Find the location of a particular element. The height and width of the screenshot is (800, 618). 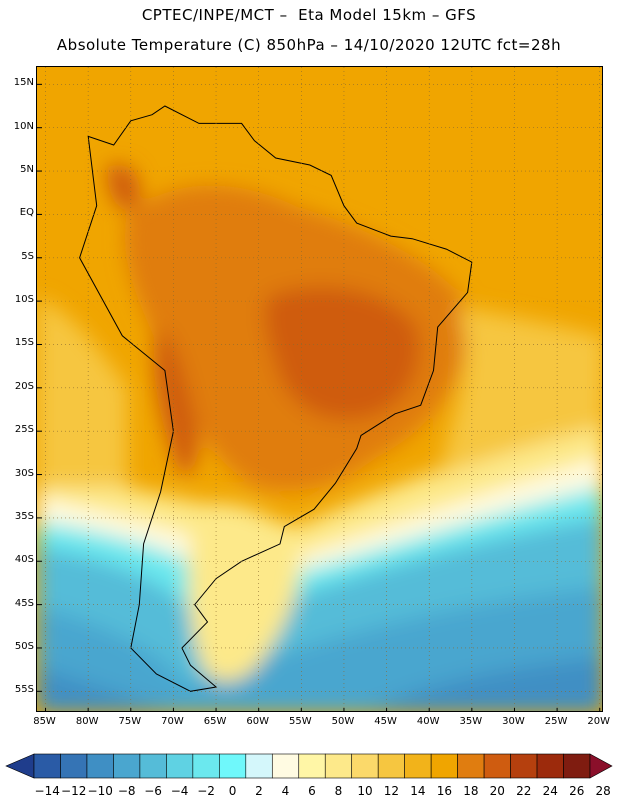

lon-label: 75W is located at coordinates (130, 721).